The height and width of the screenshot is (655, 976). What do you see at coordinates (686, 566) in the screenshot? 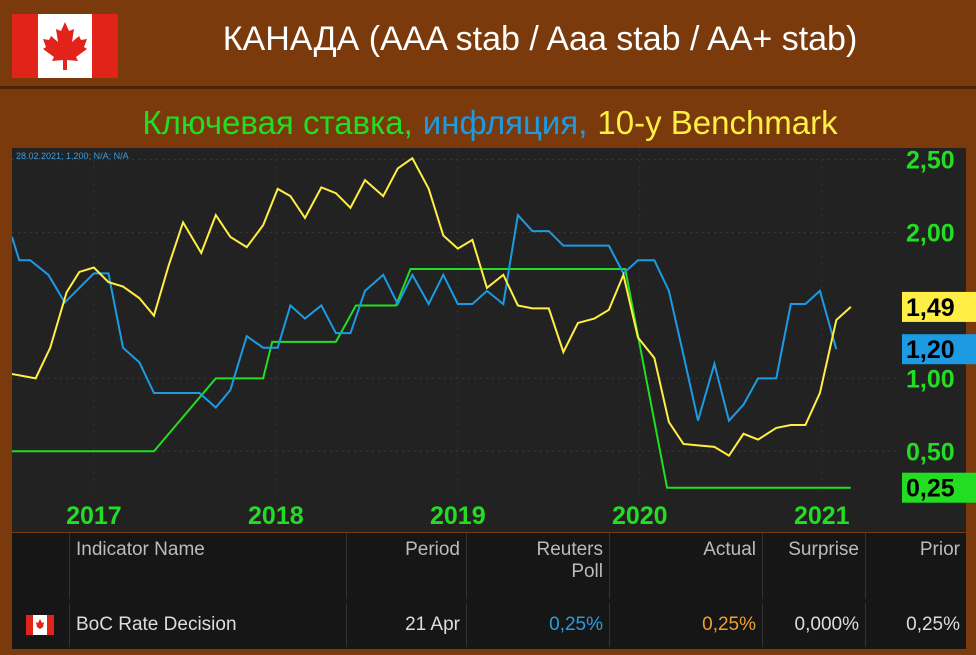
I see `header-cell: Actual` at bounding box center [686, 566].